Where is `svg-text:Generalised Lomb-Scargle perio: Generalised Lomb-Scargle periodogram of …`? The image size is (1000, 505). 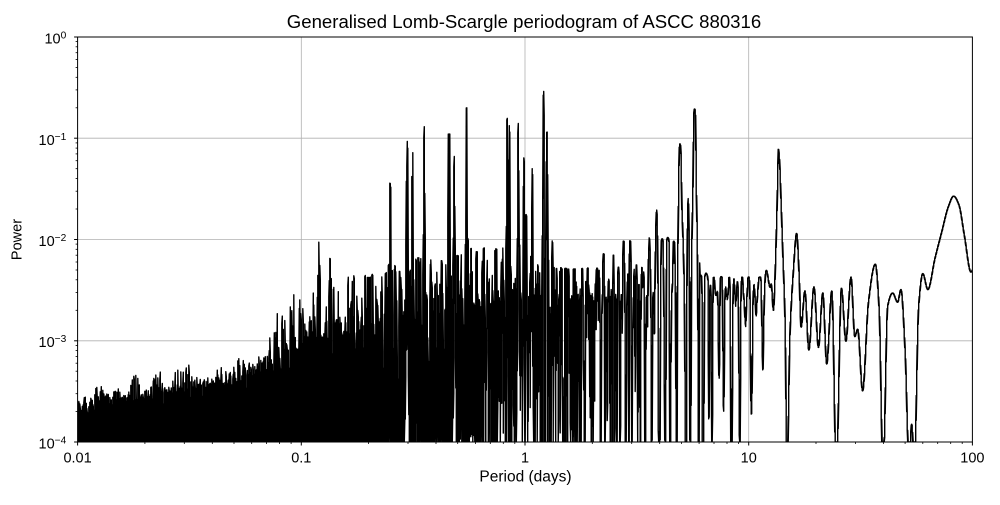
svg-text:Generalised Lomb-Scargle perio: Generalised Lomb-Scargle periodogram of … is located at coordinates (524, 21).